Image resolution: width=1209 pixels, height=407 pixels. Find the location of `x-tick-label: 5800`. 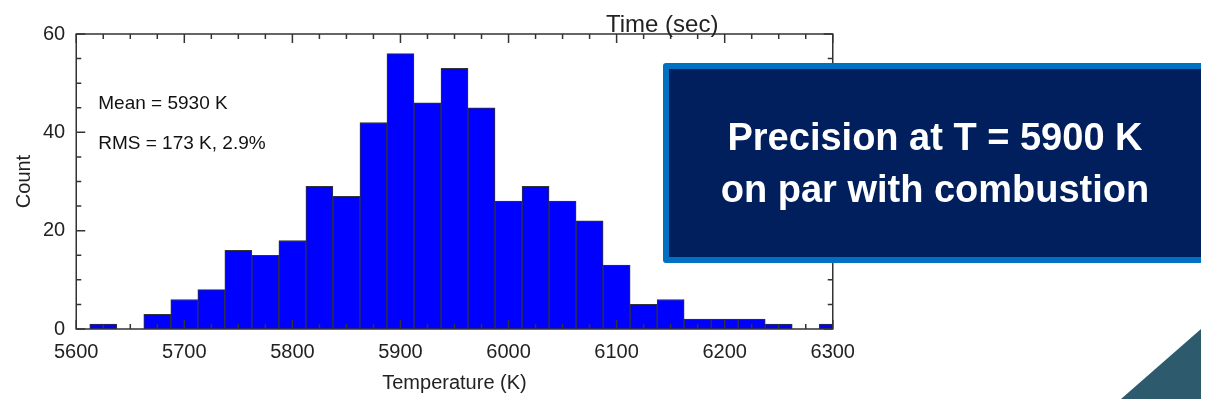

x-tick-label: 5800 is located at coordinates (292, 350).